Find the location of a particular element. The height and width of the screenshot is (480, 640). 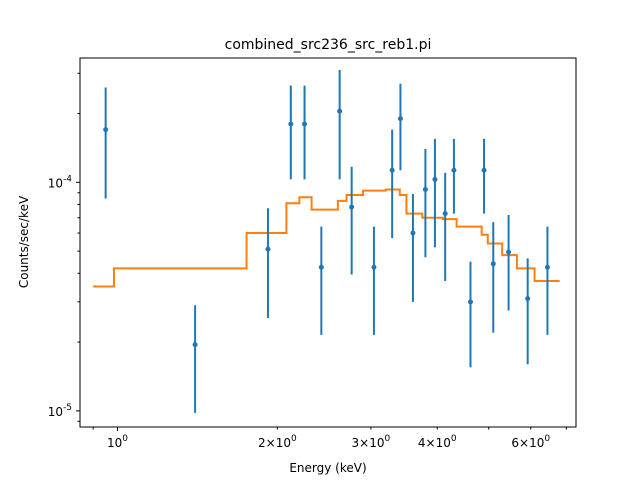

y-tick-label: 10⁻⁴ is located at coordinates (60, 182).